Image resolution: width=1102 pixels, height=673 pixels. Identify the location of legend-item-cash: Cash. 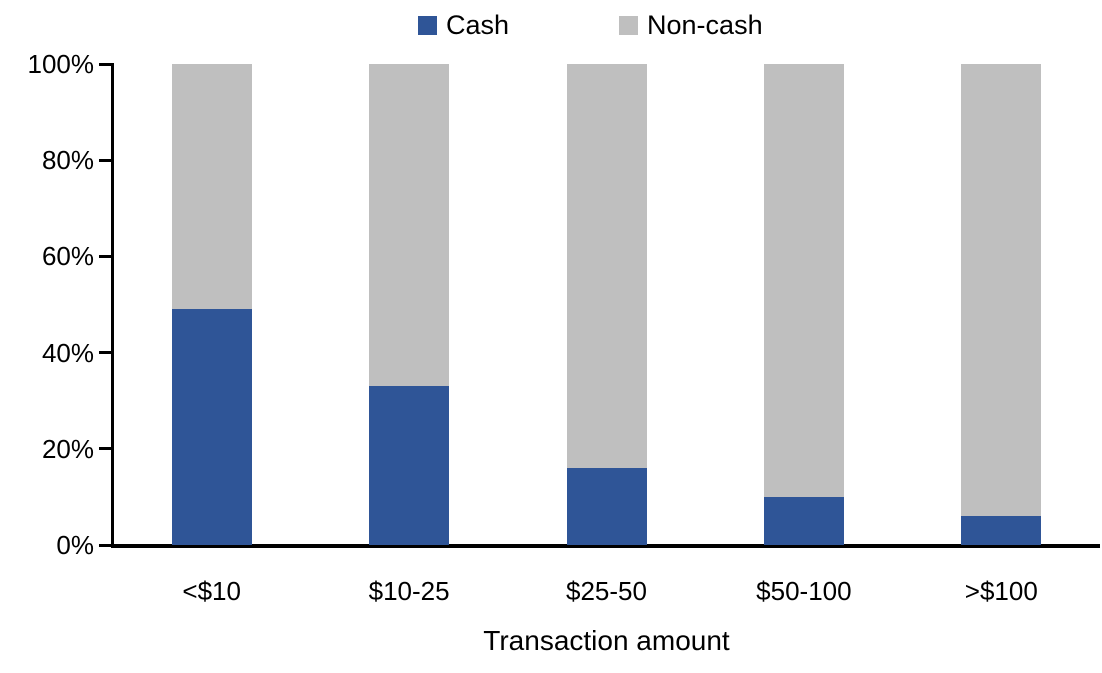
(463, 25).